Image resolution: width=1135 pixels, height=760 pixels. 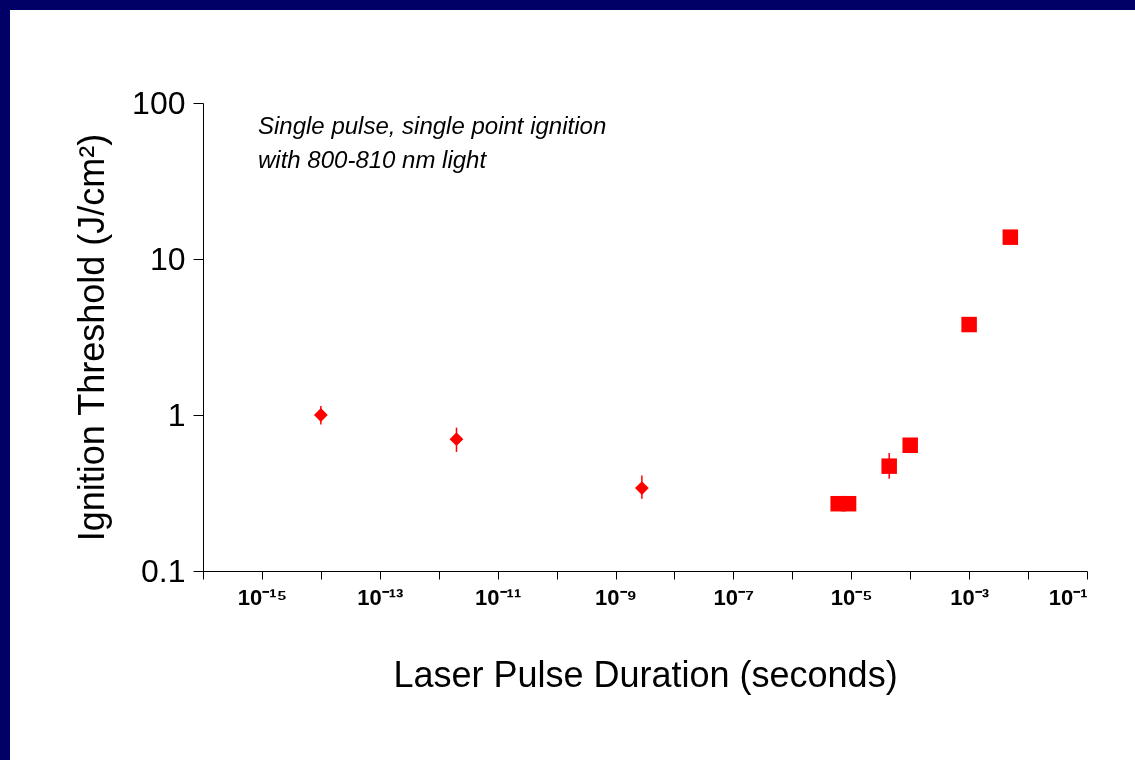 I want to click on x-tick-label: 10⁻⁷, so click(x=734, y=597).